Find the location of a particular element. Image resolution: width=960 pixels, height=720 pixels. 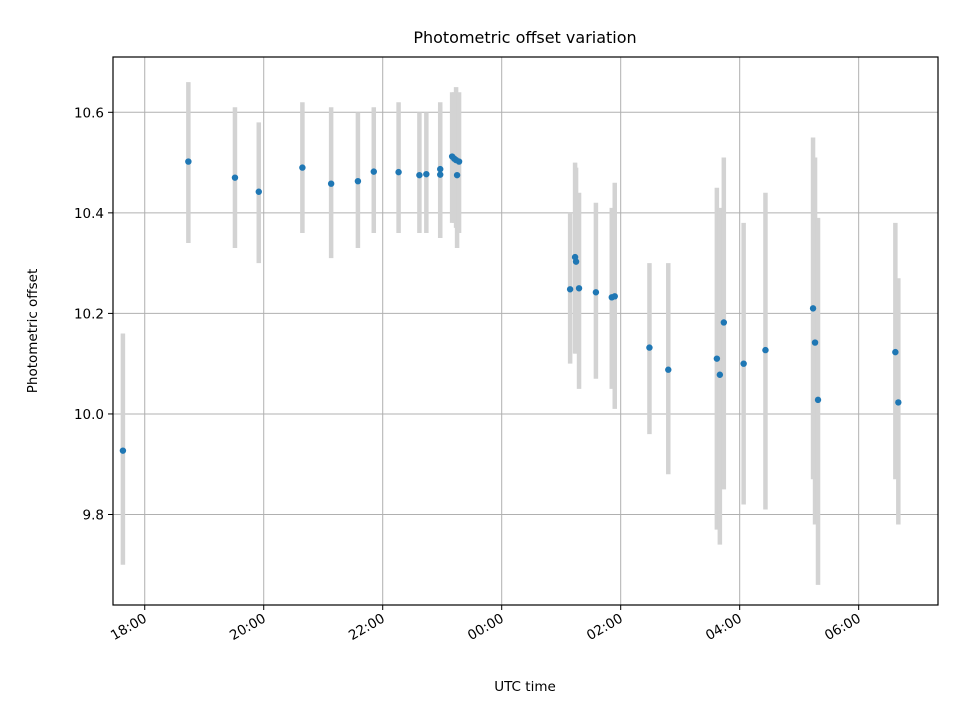

y-tick-label: 9.8 is located at coordinates (93, 516).